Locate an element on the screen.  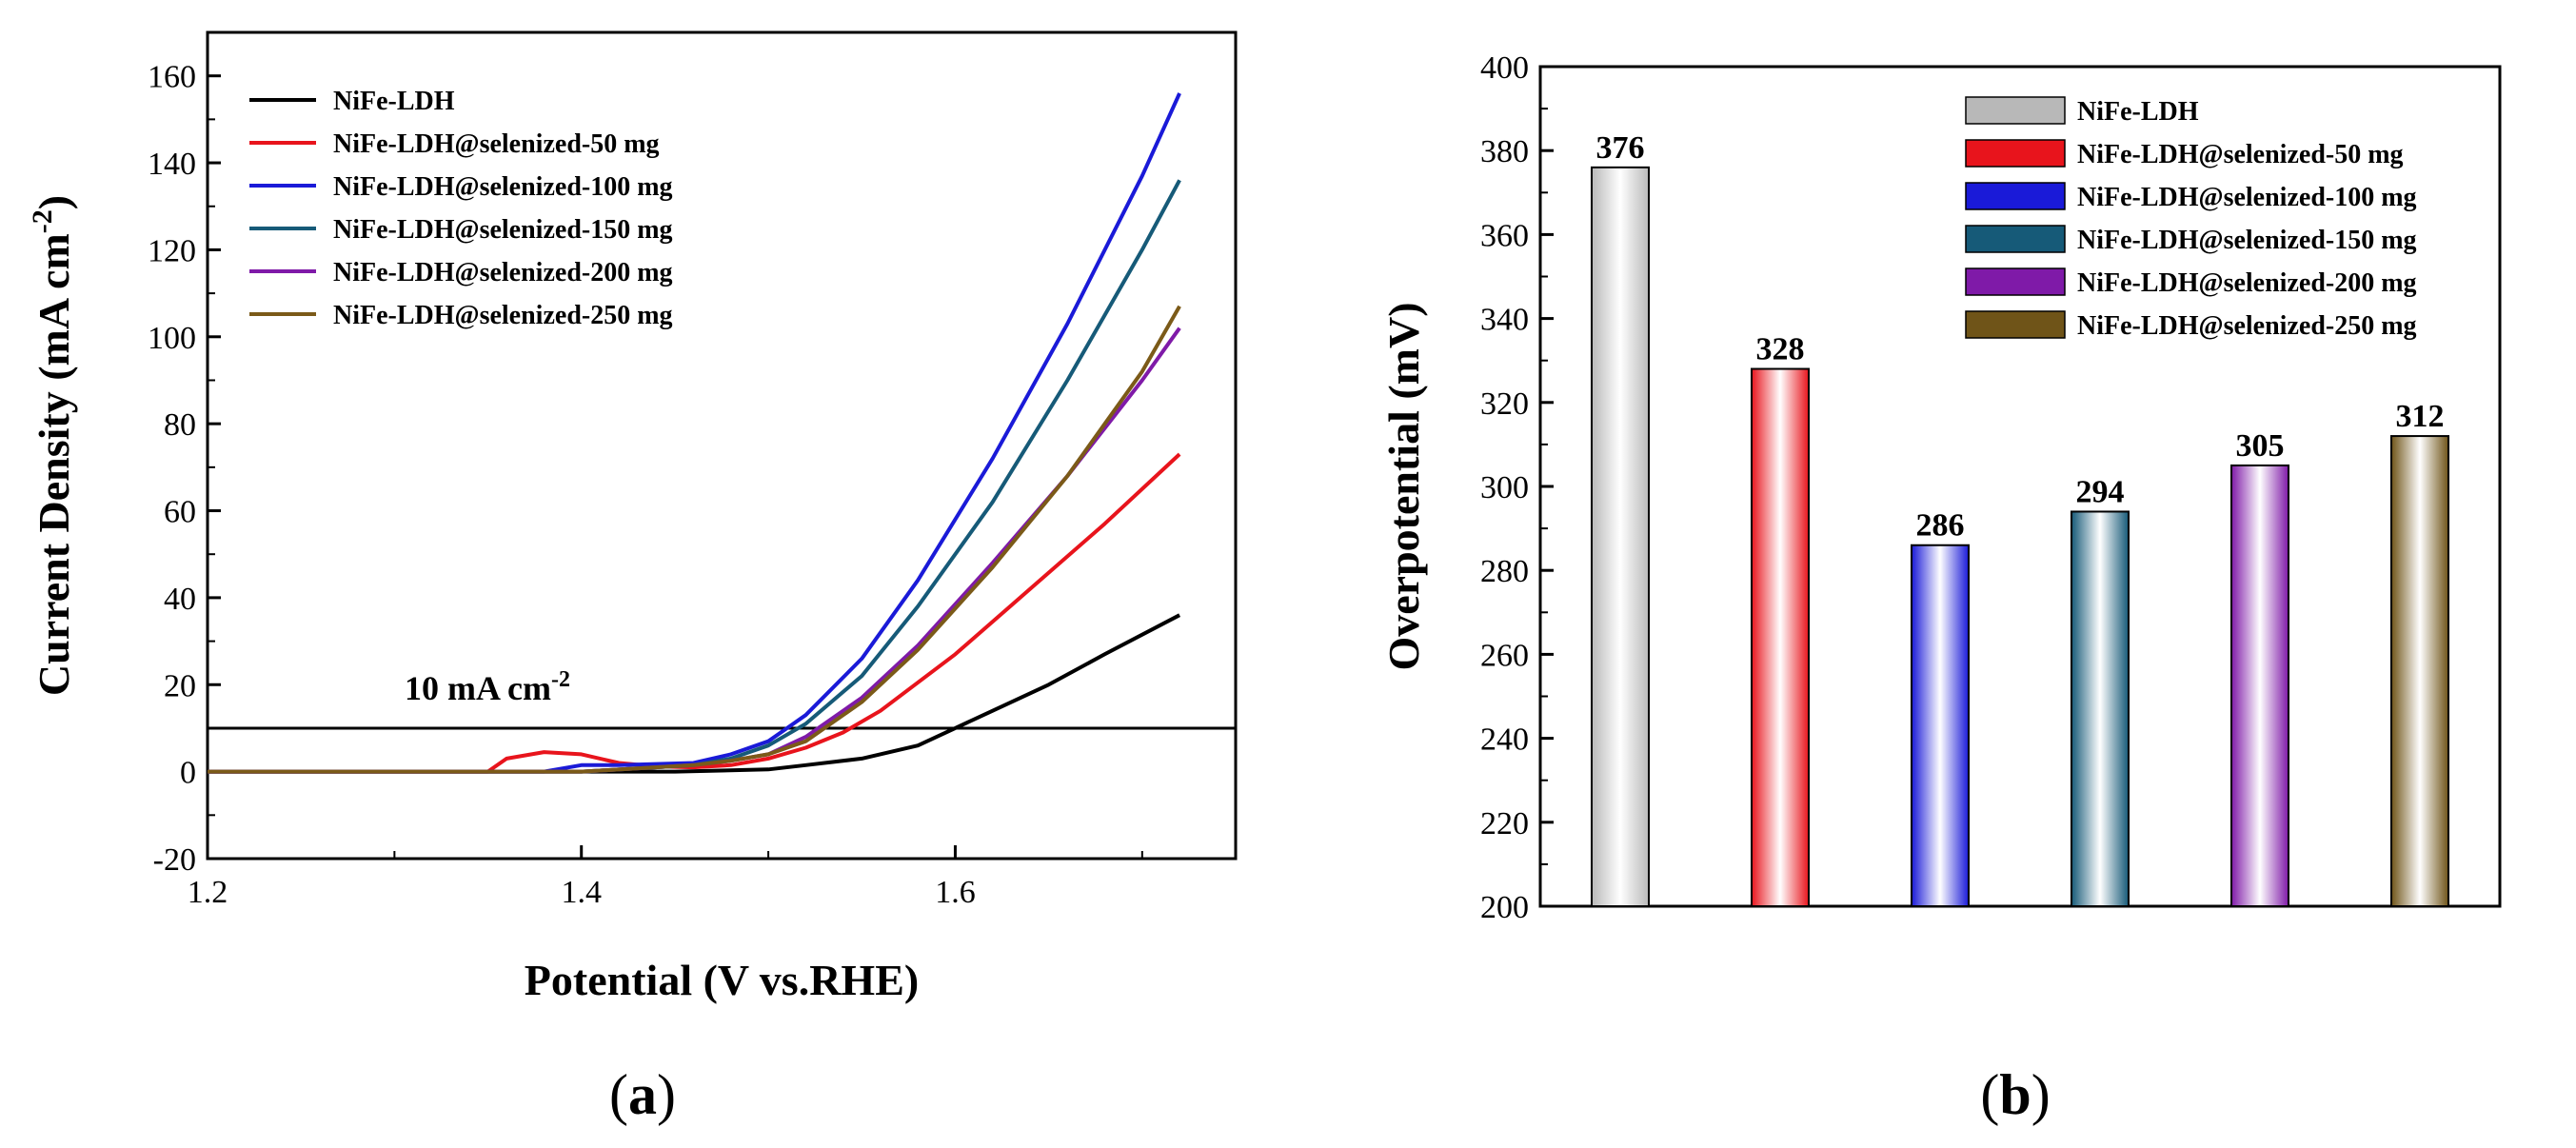
bar-value-label: 305 is located at coordinates (2260, 446).